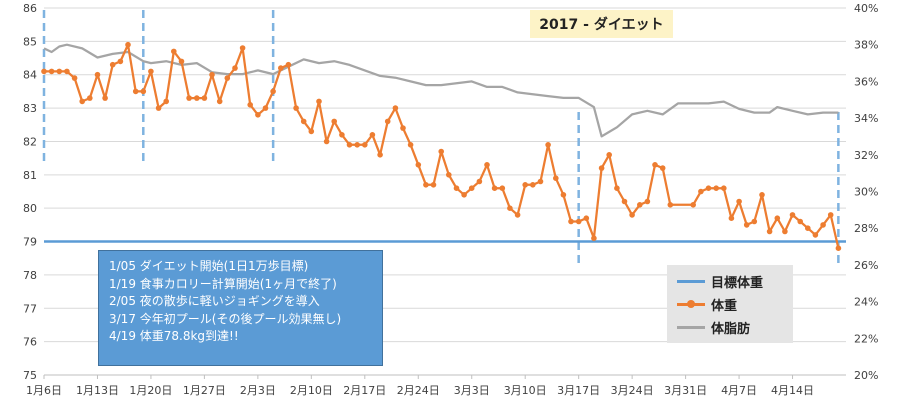 The width and height of the screenshot is (898, 411). Describe the element at coordinates (418, 390) in the screenshot. I see `x-tick-label: 2月24日` at that location.